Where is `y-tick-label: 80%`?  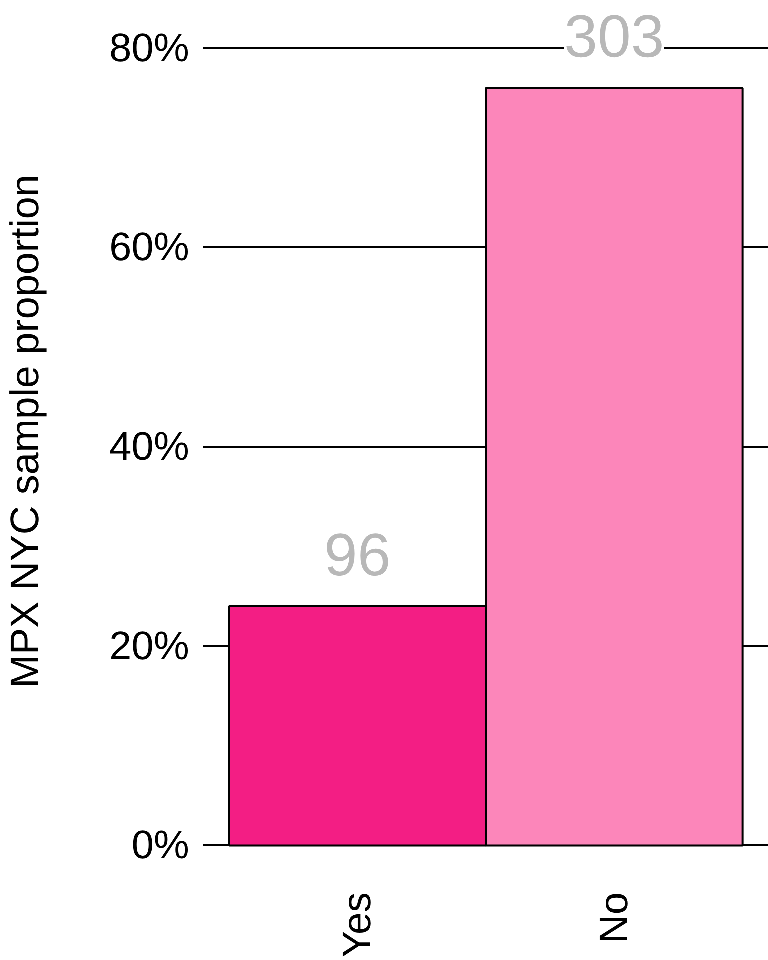
y-tick-label: 80% is located at coordinates (149, 48).